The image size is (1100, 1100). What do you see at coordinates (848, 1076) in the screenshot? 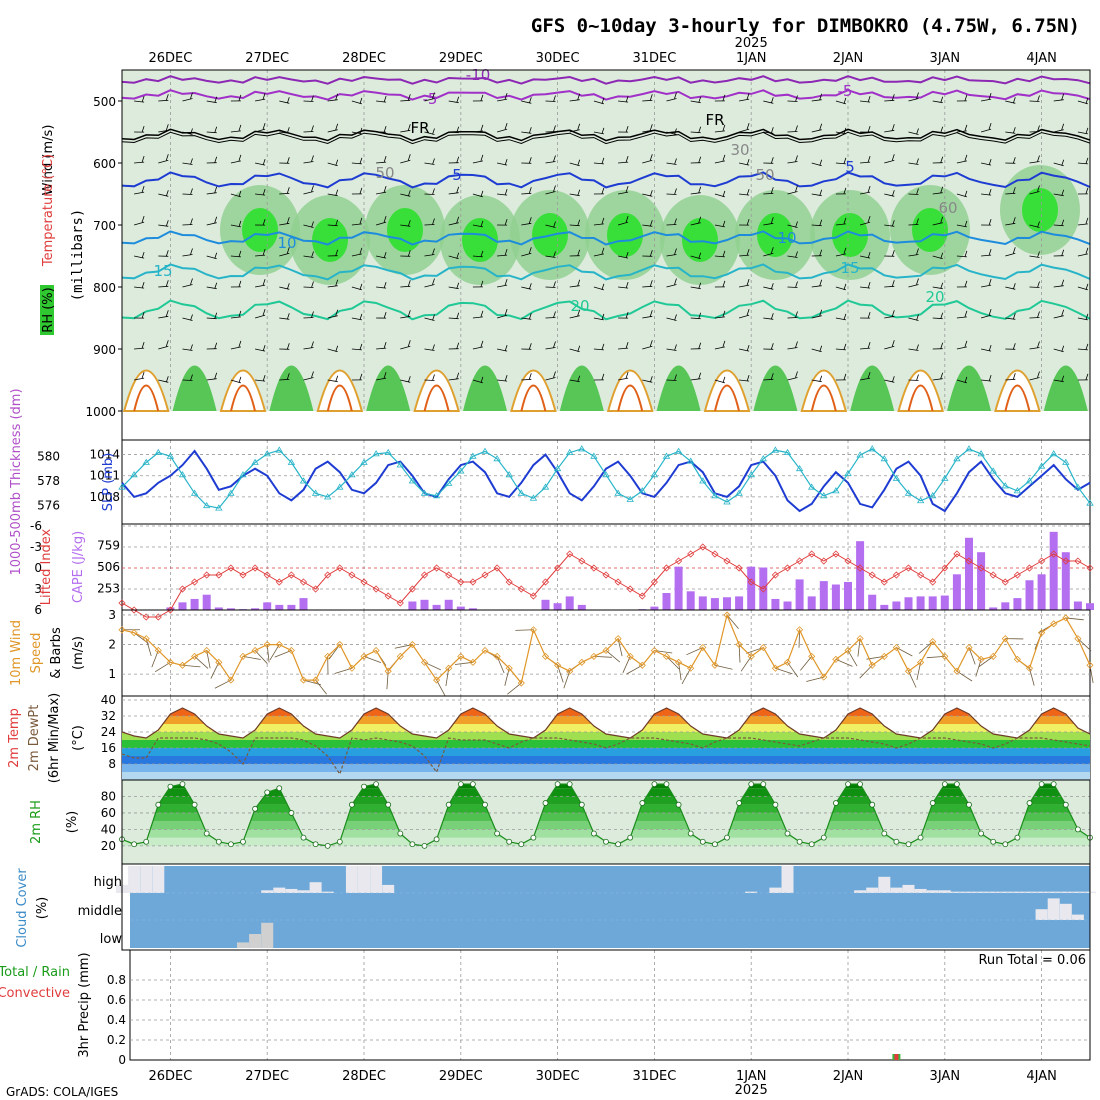
I see `date-label-bottom: 2JAN` at bounding box center [848, 1076].